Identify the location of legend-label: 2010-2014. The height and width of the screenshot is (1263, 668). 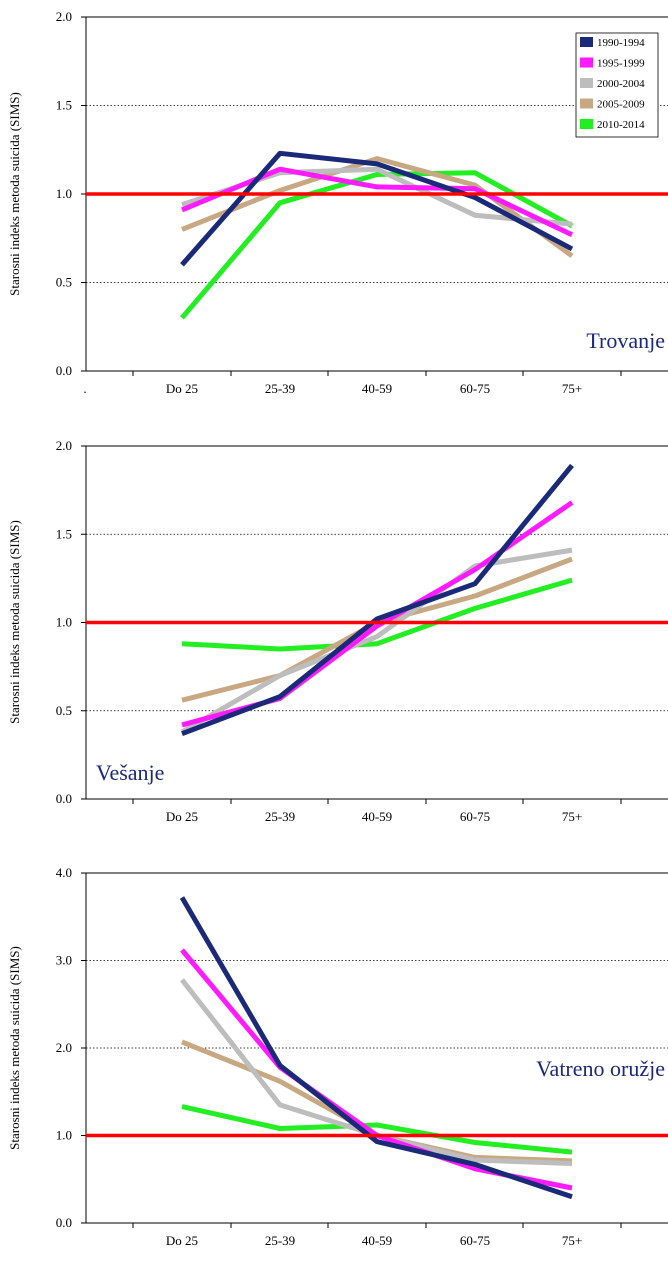
(621, 125).